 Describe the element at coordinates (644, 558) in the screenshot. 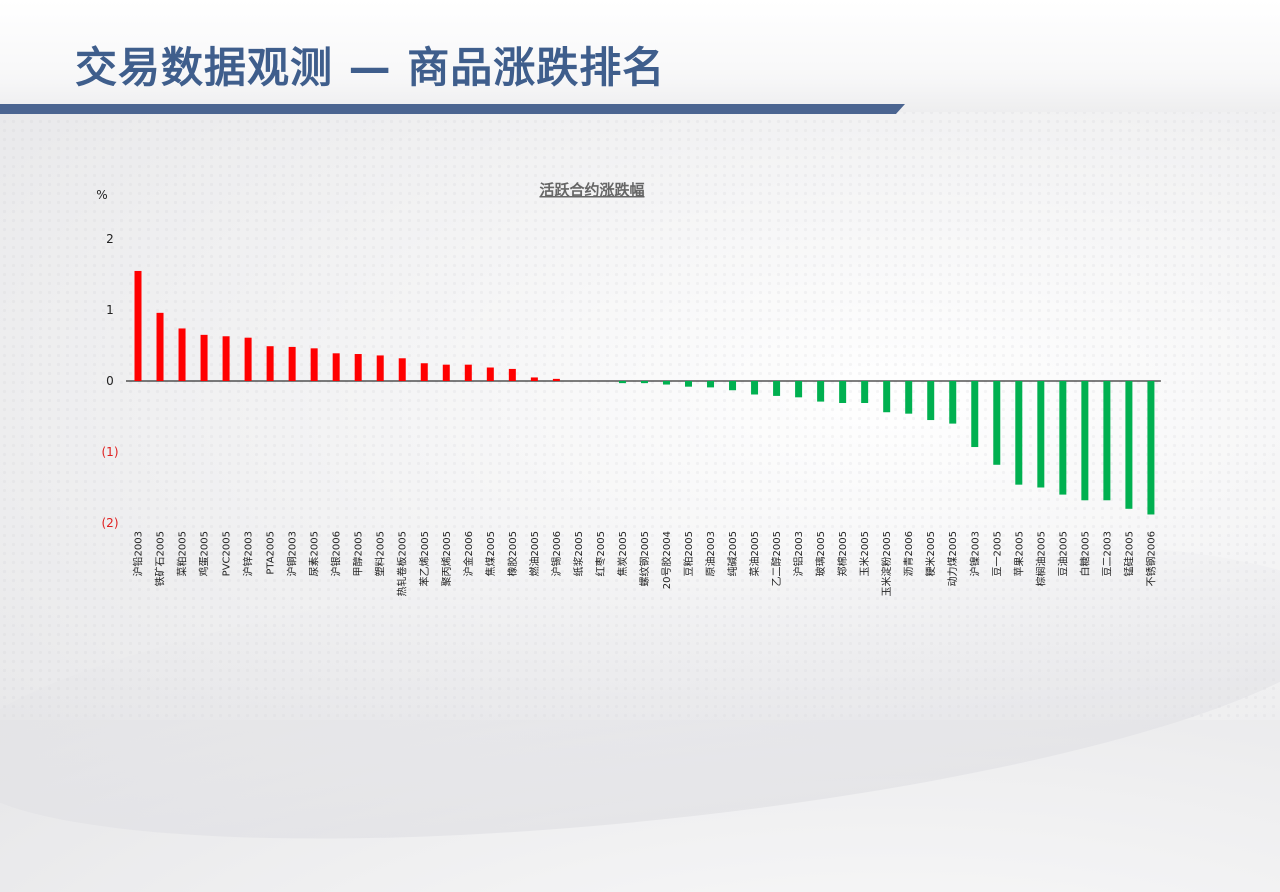

I see `x-tick-label: 螺纹钢2005` at that location.